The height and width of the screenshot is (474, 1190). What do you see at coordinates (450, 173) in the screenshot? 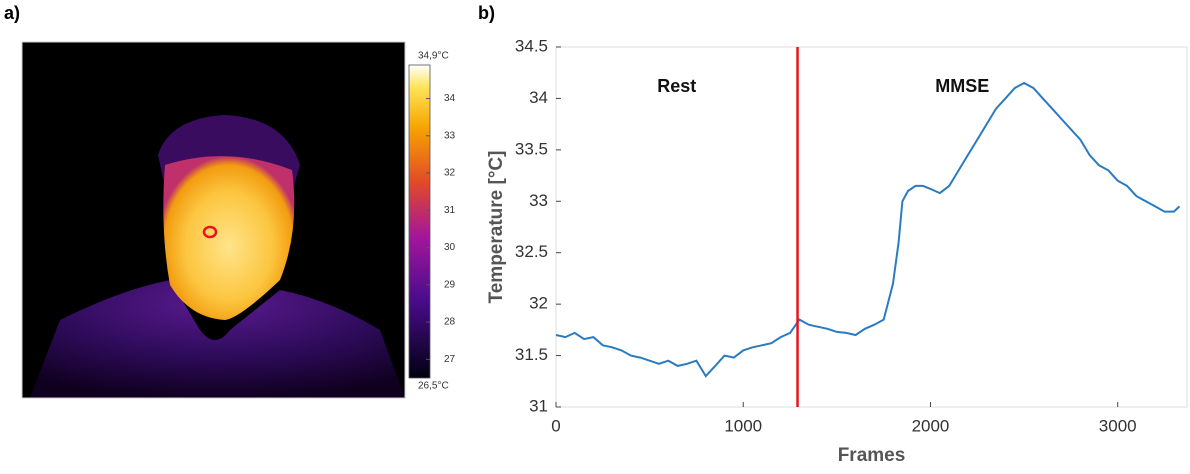
I see `colorbar-tick-label: 32` at bounding box center [450, 173].